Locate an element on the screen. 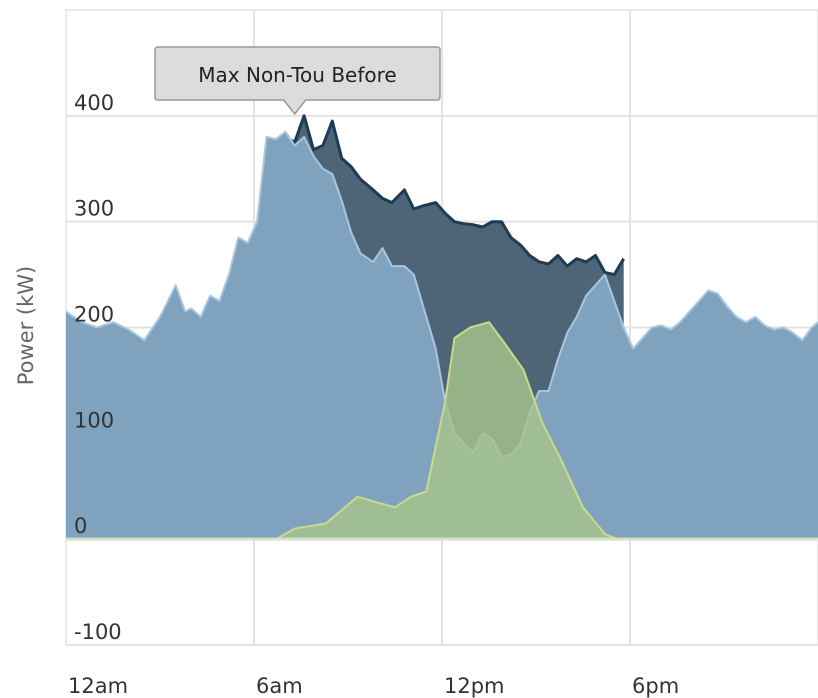 This screenshot has height=698, width=818. x-tick-label: 6am is located at coordinates (279, 686).